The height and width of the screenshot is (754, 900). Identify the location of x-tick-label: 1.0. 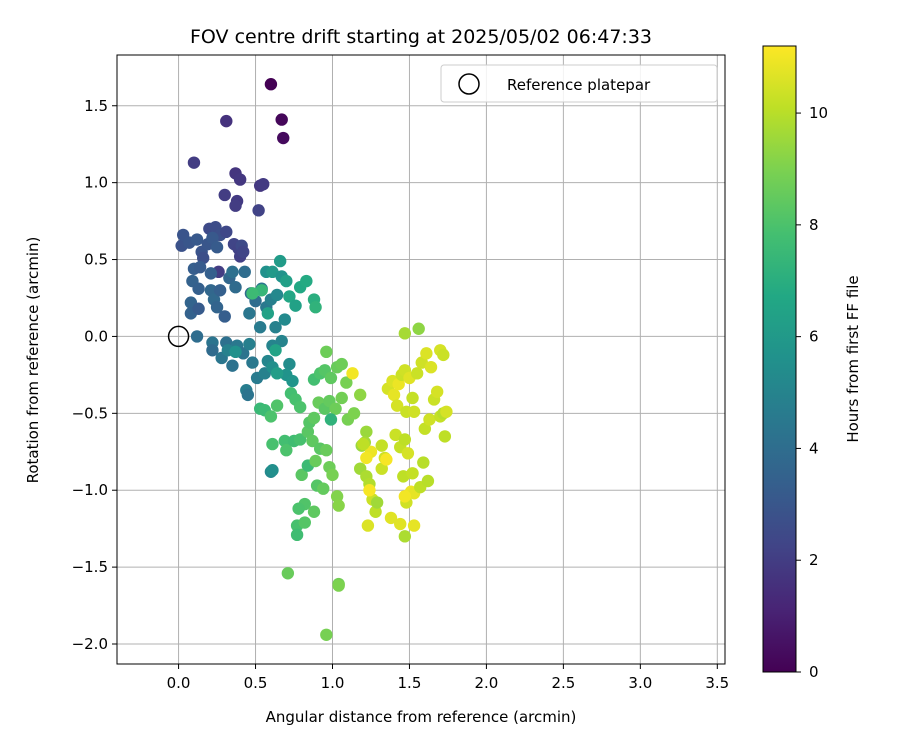
(333, 683).